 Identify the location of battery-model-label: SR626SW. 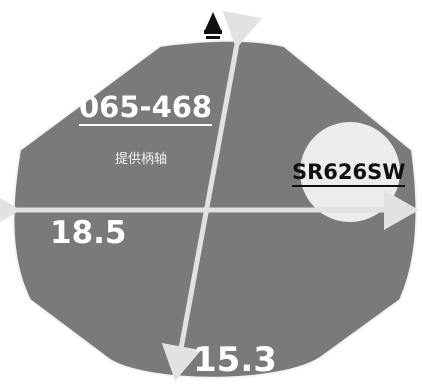
(349, 173).